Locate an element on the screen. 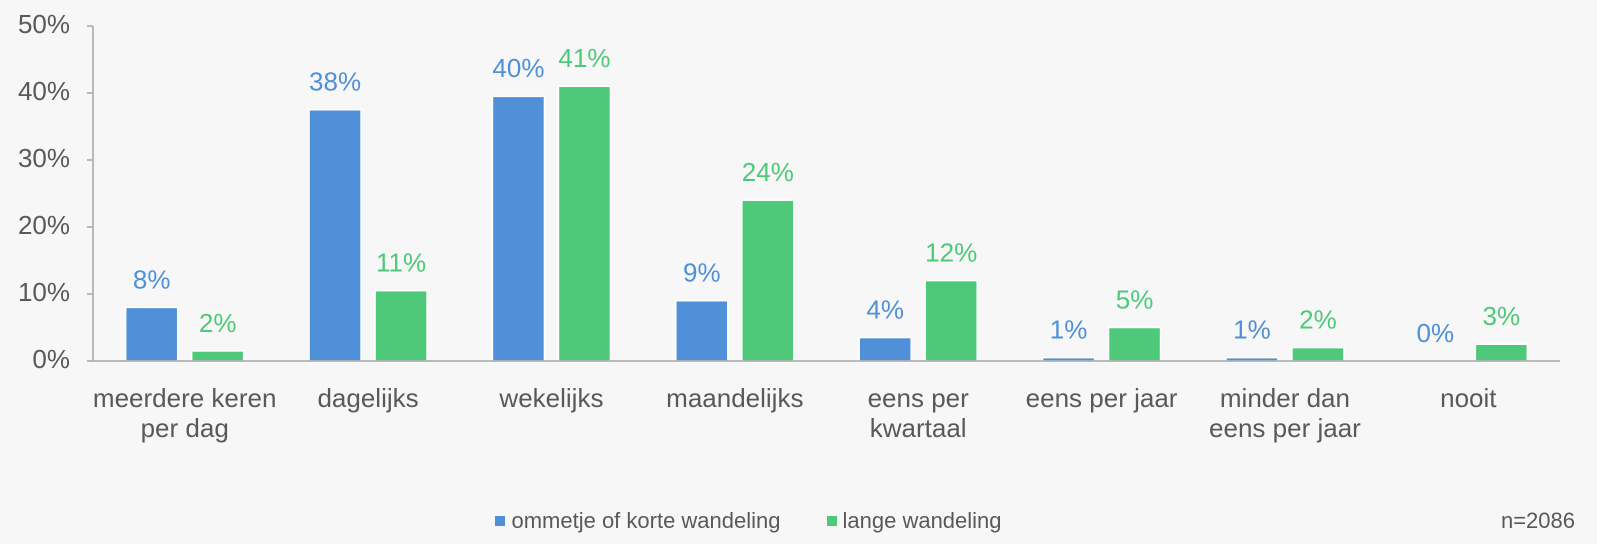 This screenshot has height=544, width=1597. data-label: 4% is located at coordinates (885, 309).